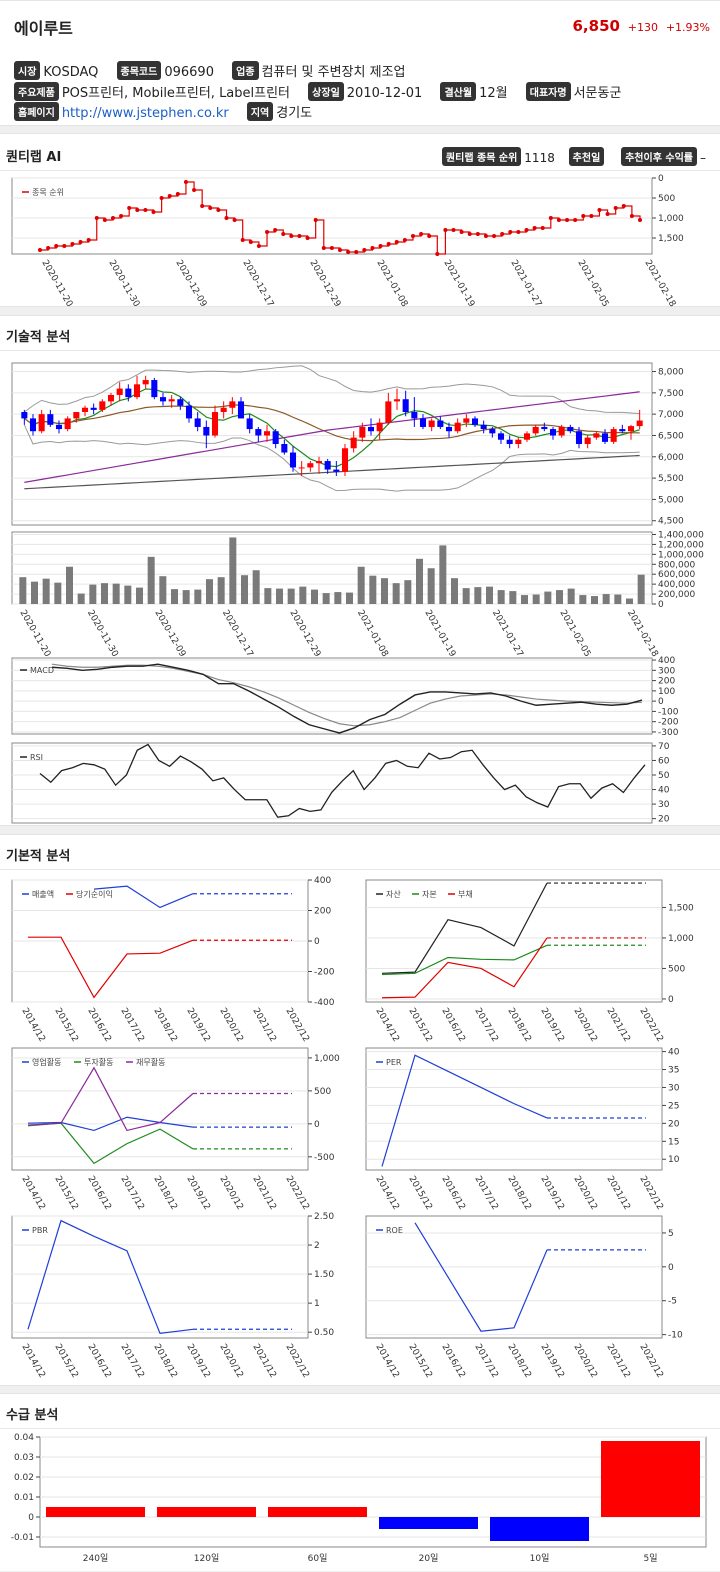 This screenshot has height=1572, width=720. What do you see at coordinates (324, 1217) in the screenshot?
I see `pbr-y-tick-label: 2.50` at bounding box center [324, 1217].